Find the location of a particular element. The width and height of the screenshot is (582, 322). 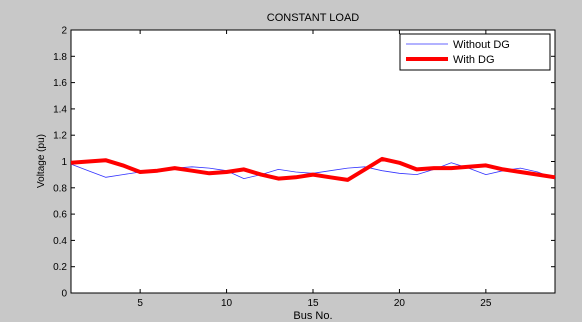

legend-box is located at coordinates (475, 52).